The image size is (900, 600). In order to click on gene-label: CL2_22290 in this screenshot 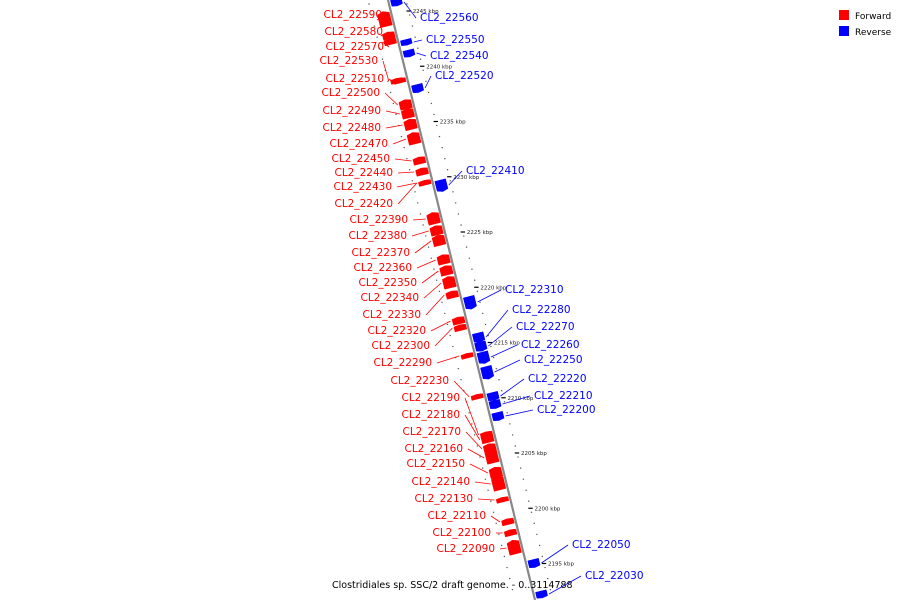, I will do `click(402, 363)`.